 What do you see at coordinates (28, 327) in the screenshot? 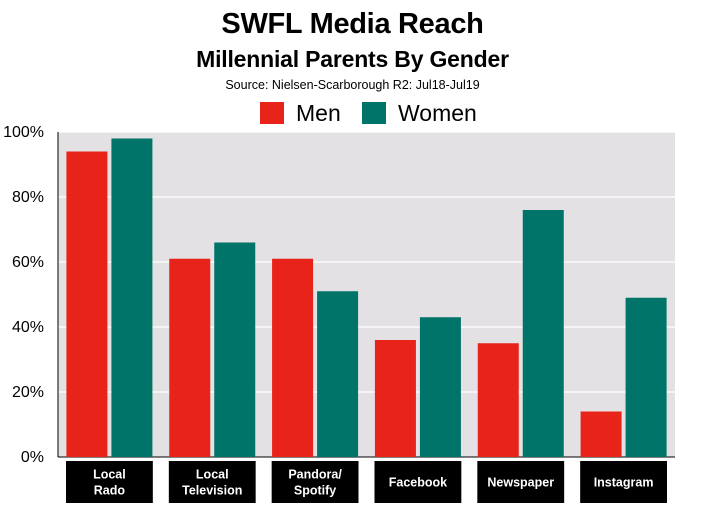
I see `y-tick-label: 40%` at bounding box center [28, 327].